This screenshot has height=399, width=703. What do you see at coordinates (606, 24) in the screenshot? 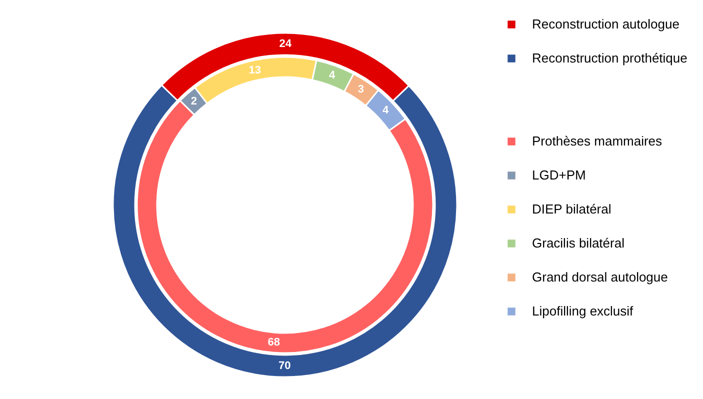
I see `legend-label: Reconstruction autologue` at bounding box center [606, 24].